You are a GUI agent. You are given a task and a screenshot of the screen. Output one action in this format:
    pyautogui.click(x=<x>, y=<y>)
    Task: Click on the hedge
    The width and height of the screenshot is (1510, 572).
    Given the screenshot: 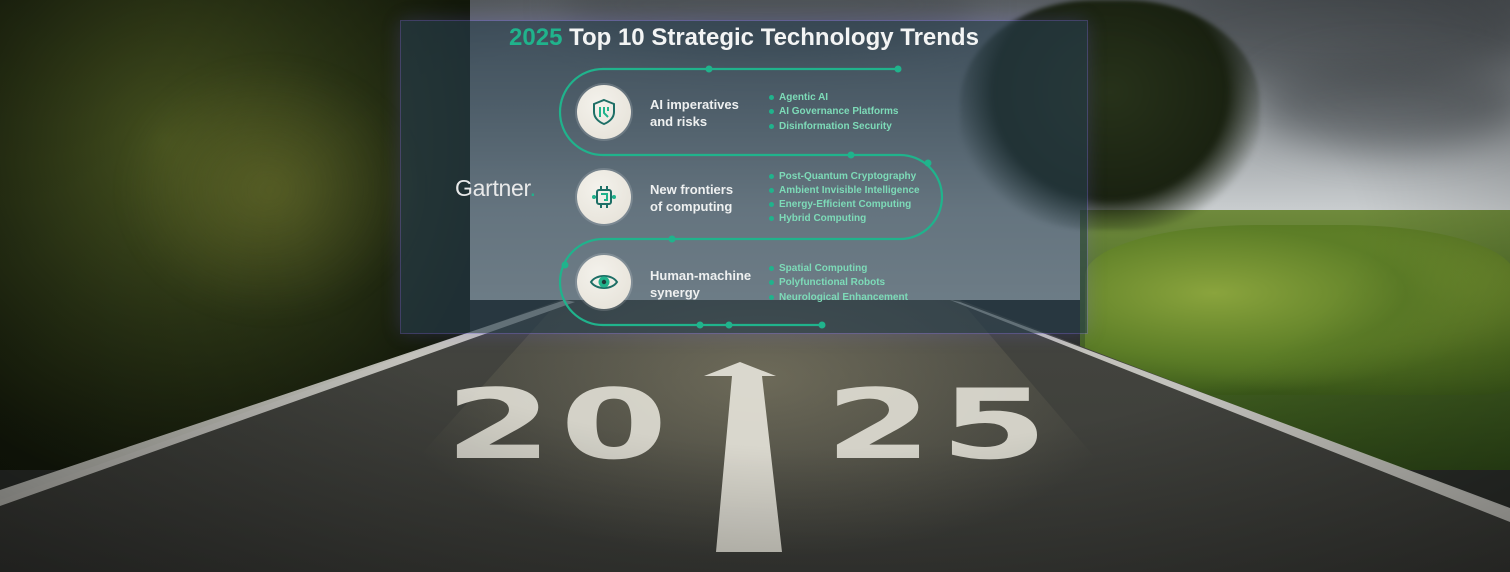 What is the action you would take?
    pyautogui.click(x=1297, y=310)
    